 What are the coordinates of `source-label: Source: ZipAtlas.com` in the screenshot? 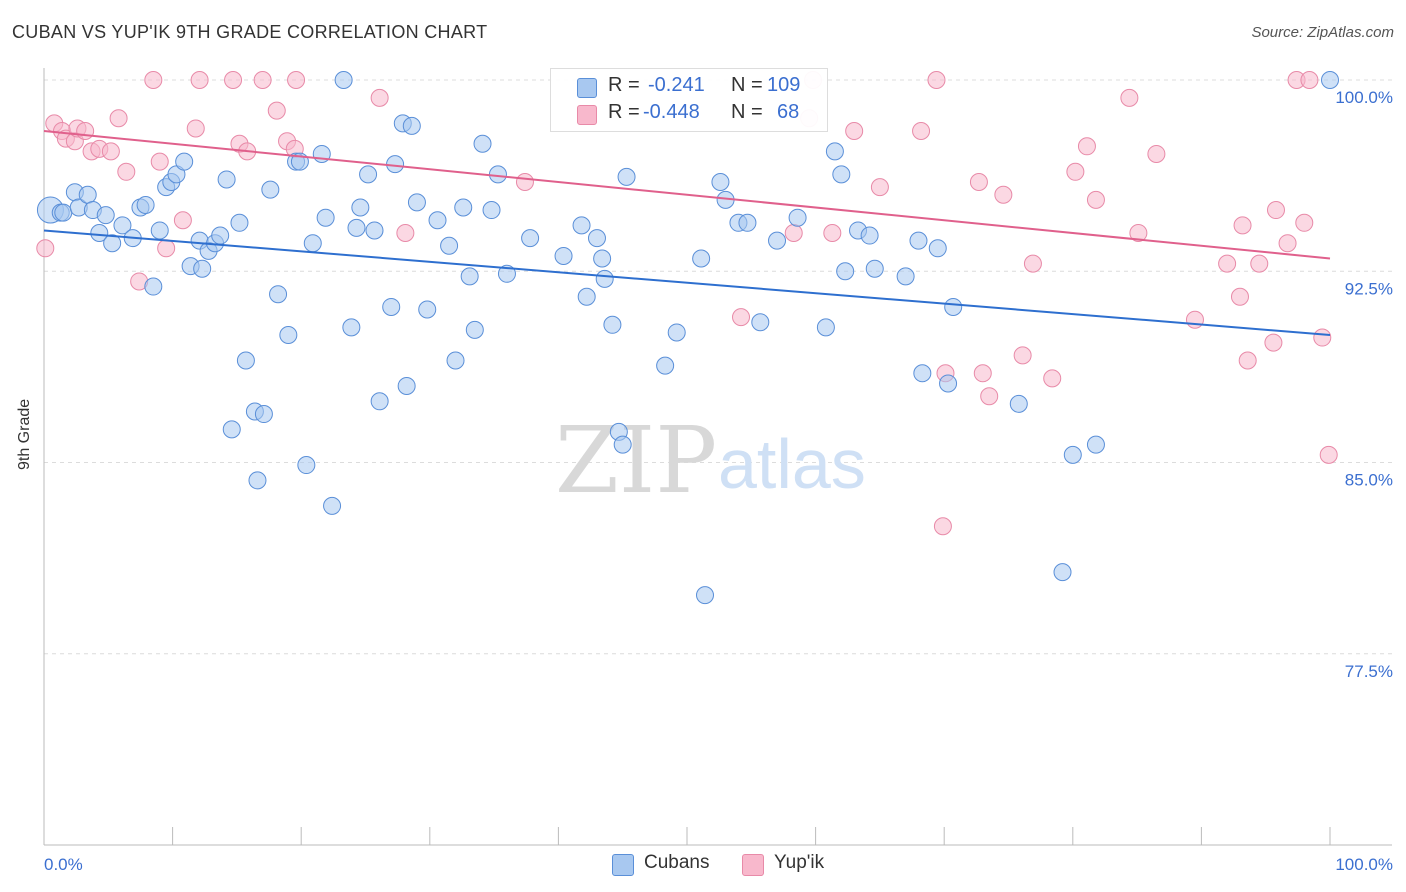 It's located at (1322, 32).